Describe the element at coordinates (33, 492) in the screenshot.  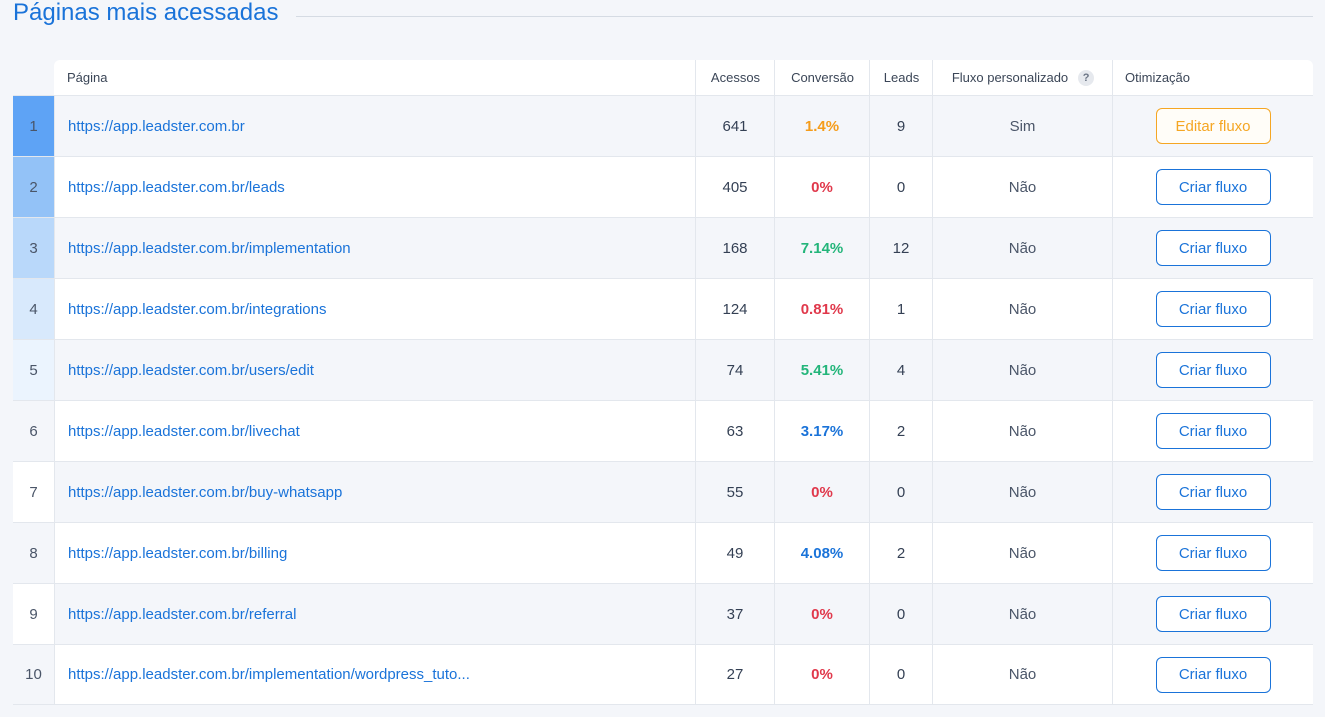
I see `row-rank: 7` at that location.